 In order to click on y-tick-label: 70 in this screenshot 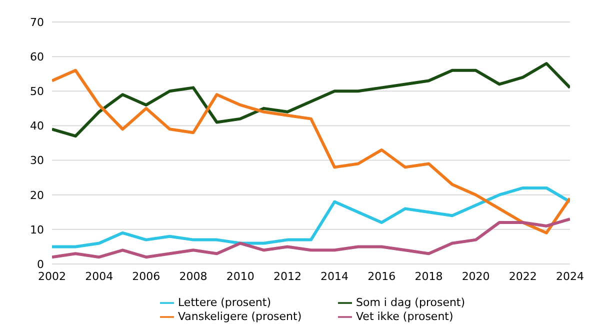, I will do `click(37, 22)`.